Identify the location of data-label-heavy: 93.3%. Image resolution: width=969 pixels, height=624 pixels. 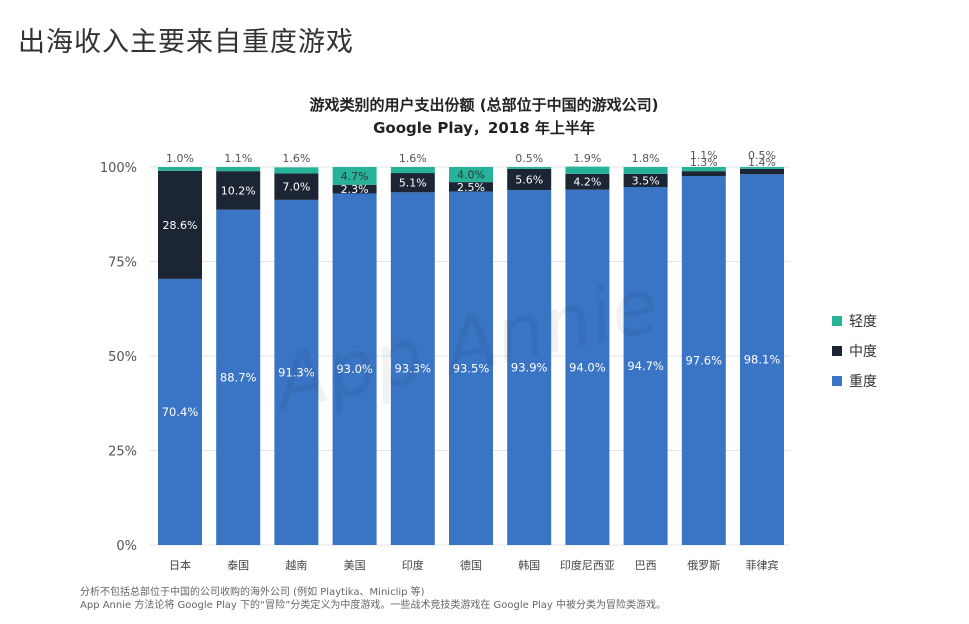
(413, 369).